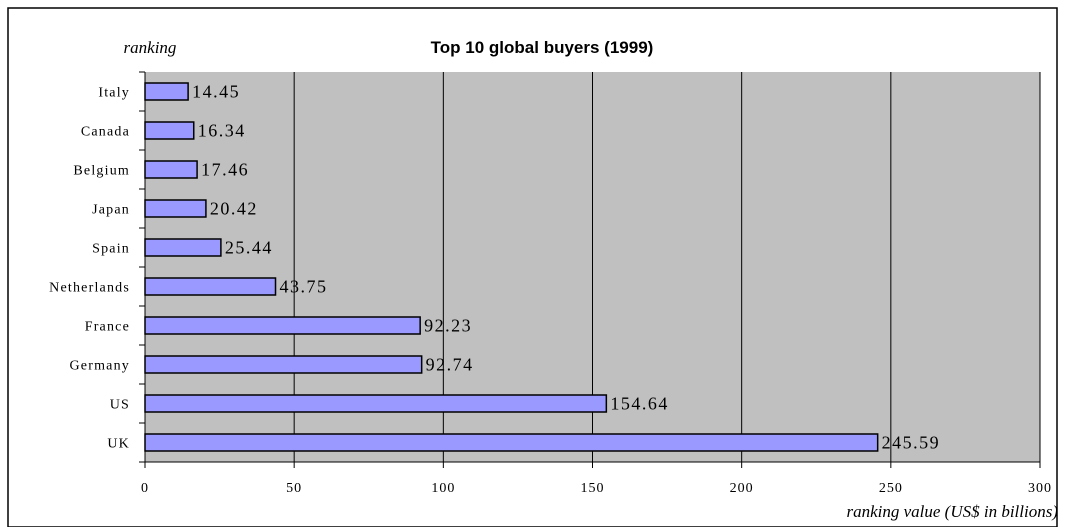 The width and height of the screenshot is (1065, 527). I want to click on data-label: 20.42, so click(234, 209).